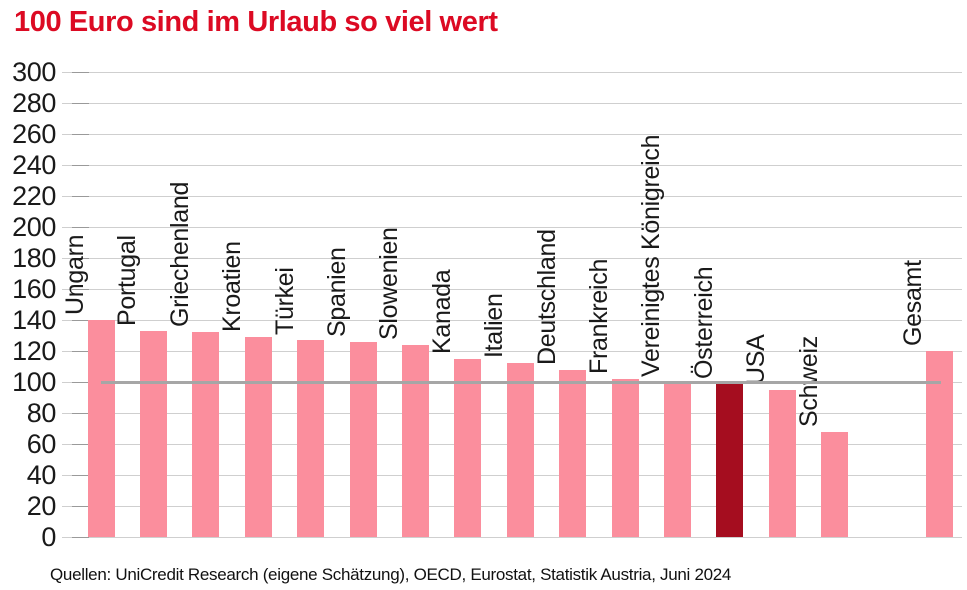  Describe the element at coordinates (651, 255) in the screenshot. I see `bar-label-vereinigtes-k-nigreich: Vereinigtes Königreich` at that location.